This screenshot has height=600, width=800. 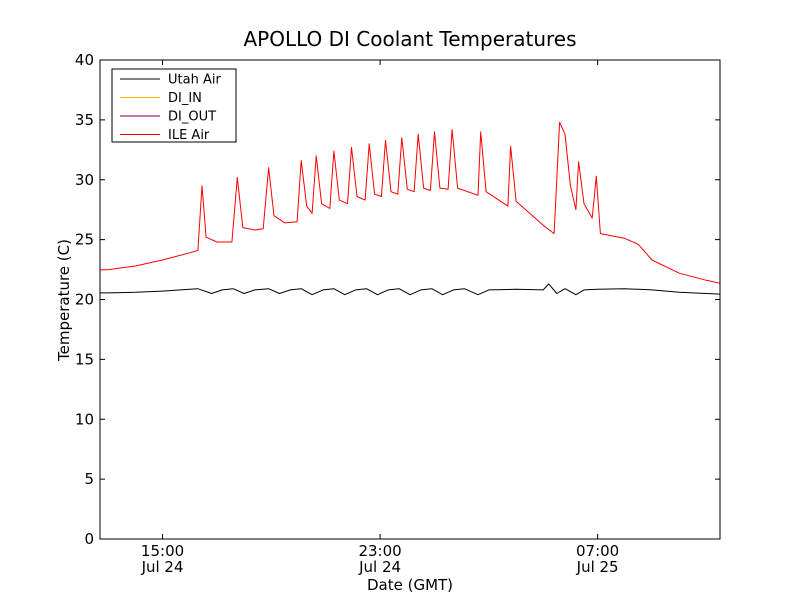 I want to click on legend: Utah Air DI_IN DI_OUT ILE Air, so click(x=174, y=105).